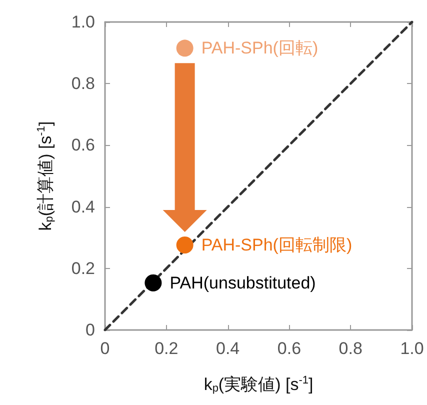 This screenshot has width=427, height=405. What do you see at coordinates (83, 84) in the screenshot?
I see `y-tick-label: 0.8` at bounding box center [83, 84].